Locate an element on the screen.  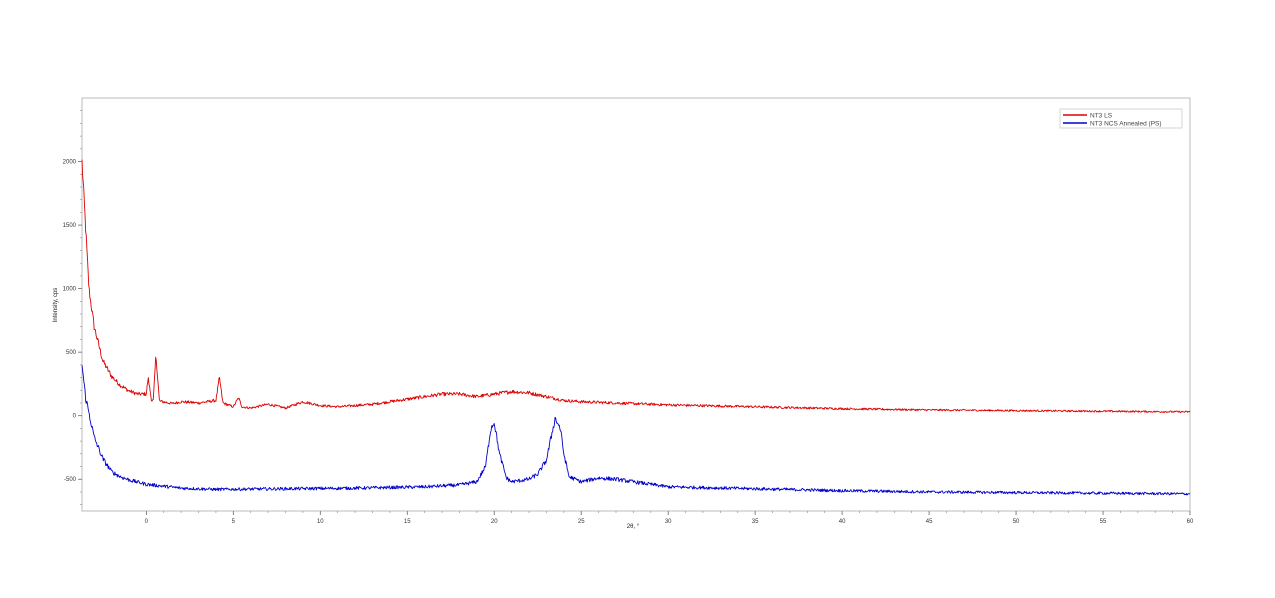
y-axis-label: Intensity, cps is located at coordinates (56, 305).